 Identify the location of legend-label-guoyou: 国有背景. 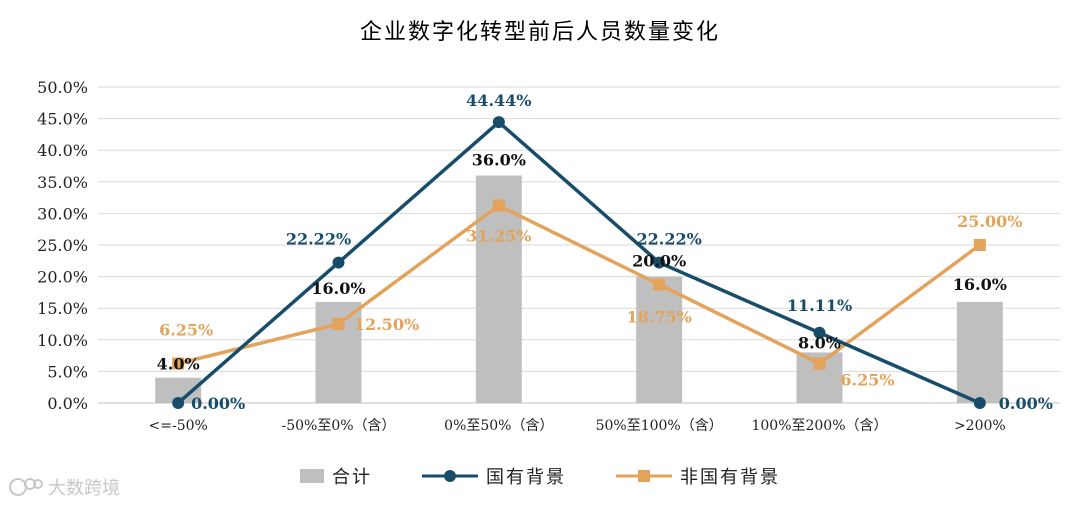
(526, 477).